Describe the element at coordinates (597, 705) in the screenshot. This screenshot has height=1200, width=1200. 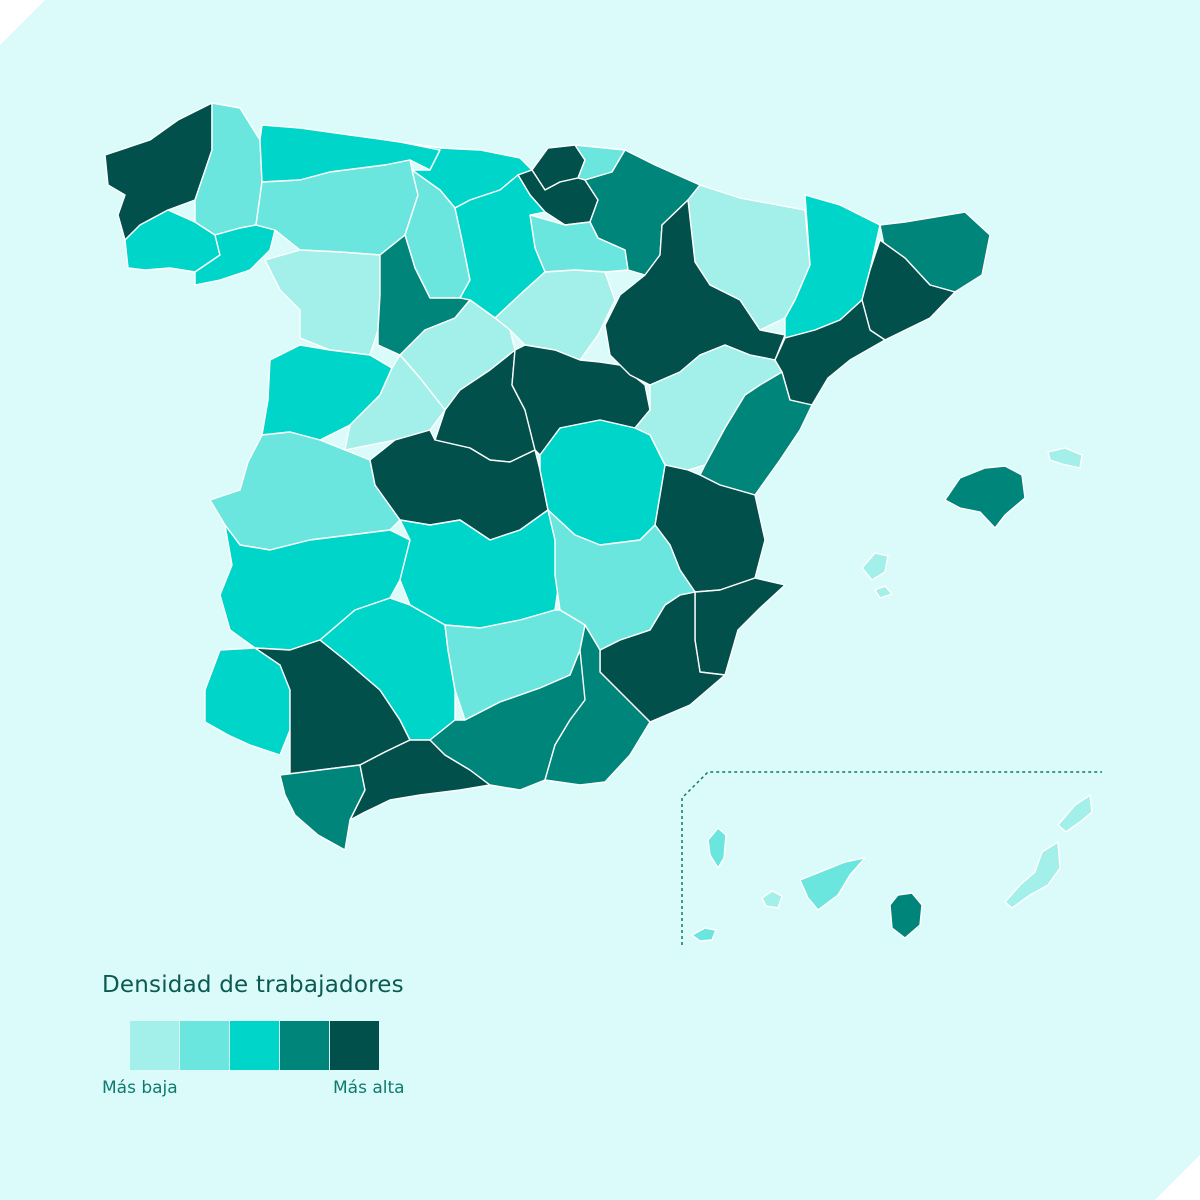
I see `region-almeria` at that location.